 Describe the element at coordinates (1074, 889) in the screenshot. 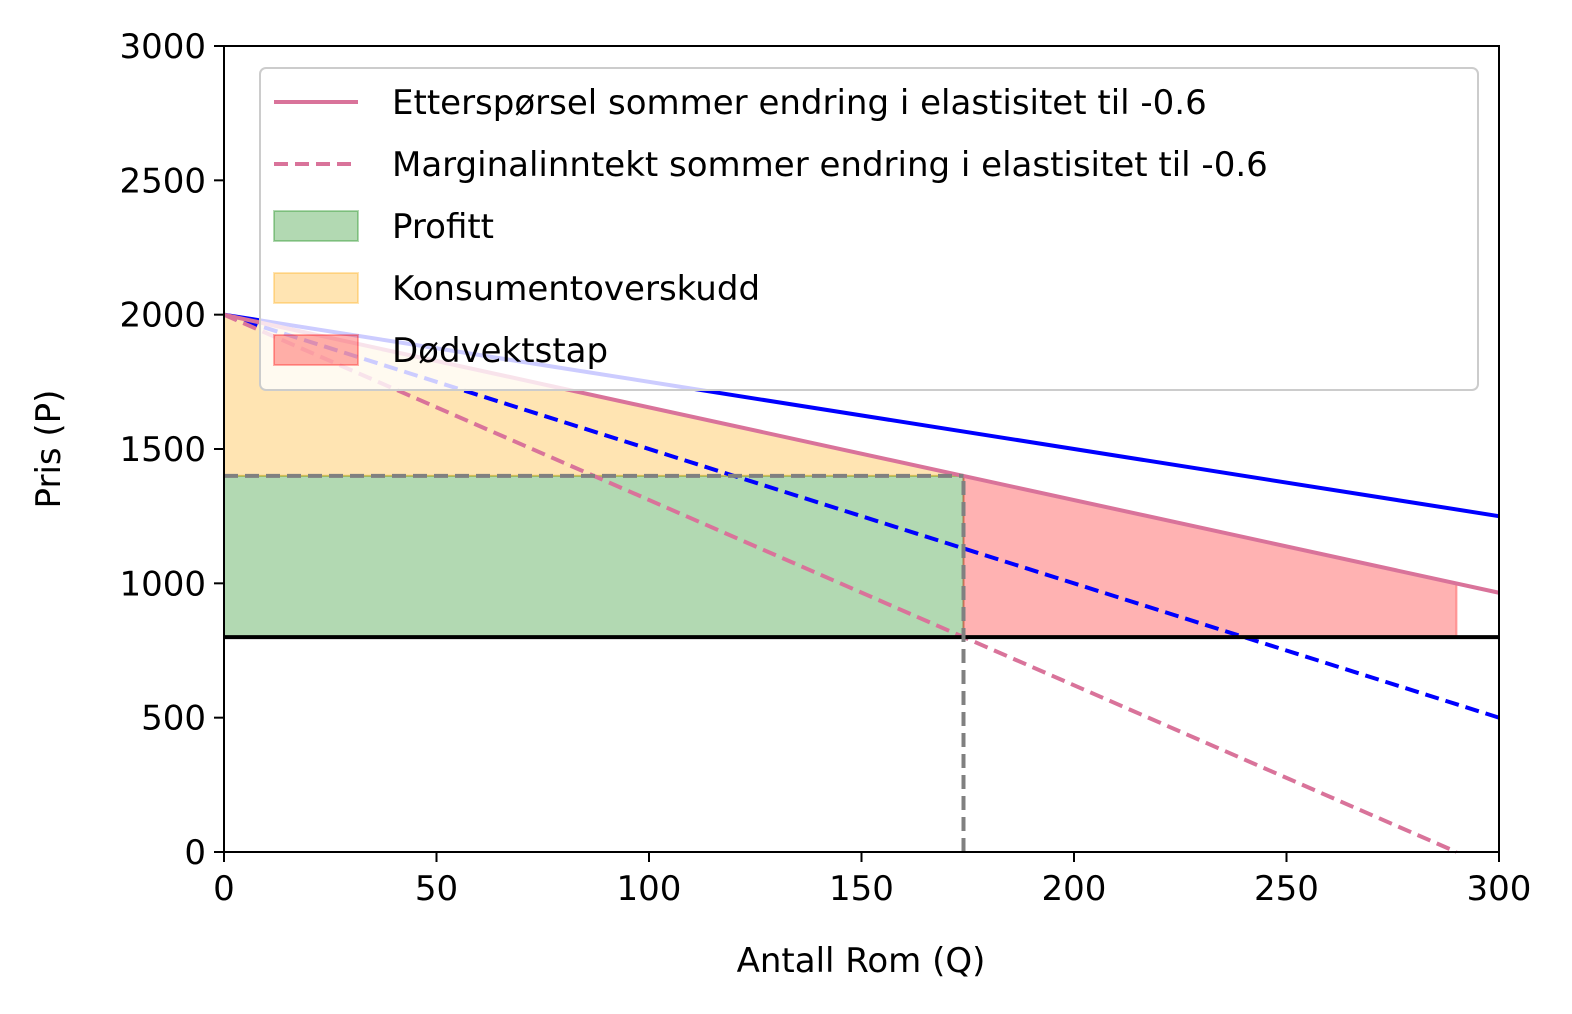

I see `x-tick-label: 200` at that location.